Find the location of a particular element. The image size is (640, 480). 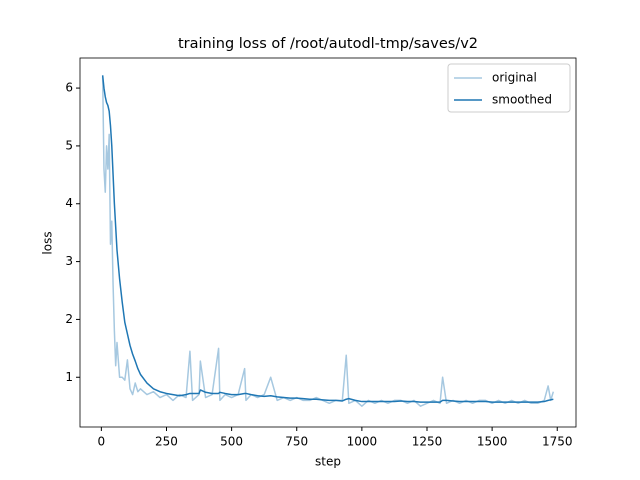

x-tick-label: 750 is located at coordinates (296, 442).